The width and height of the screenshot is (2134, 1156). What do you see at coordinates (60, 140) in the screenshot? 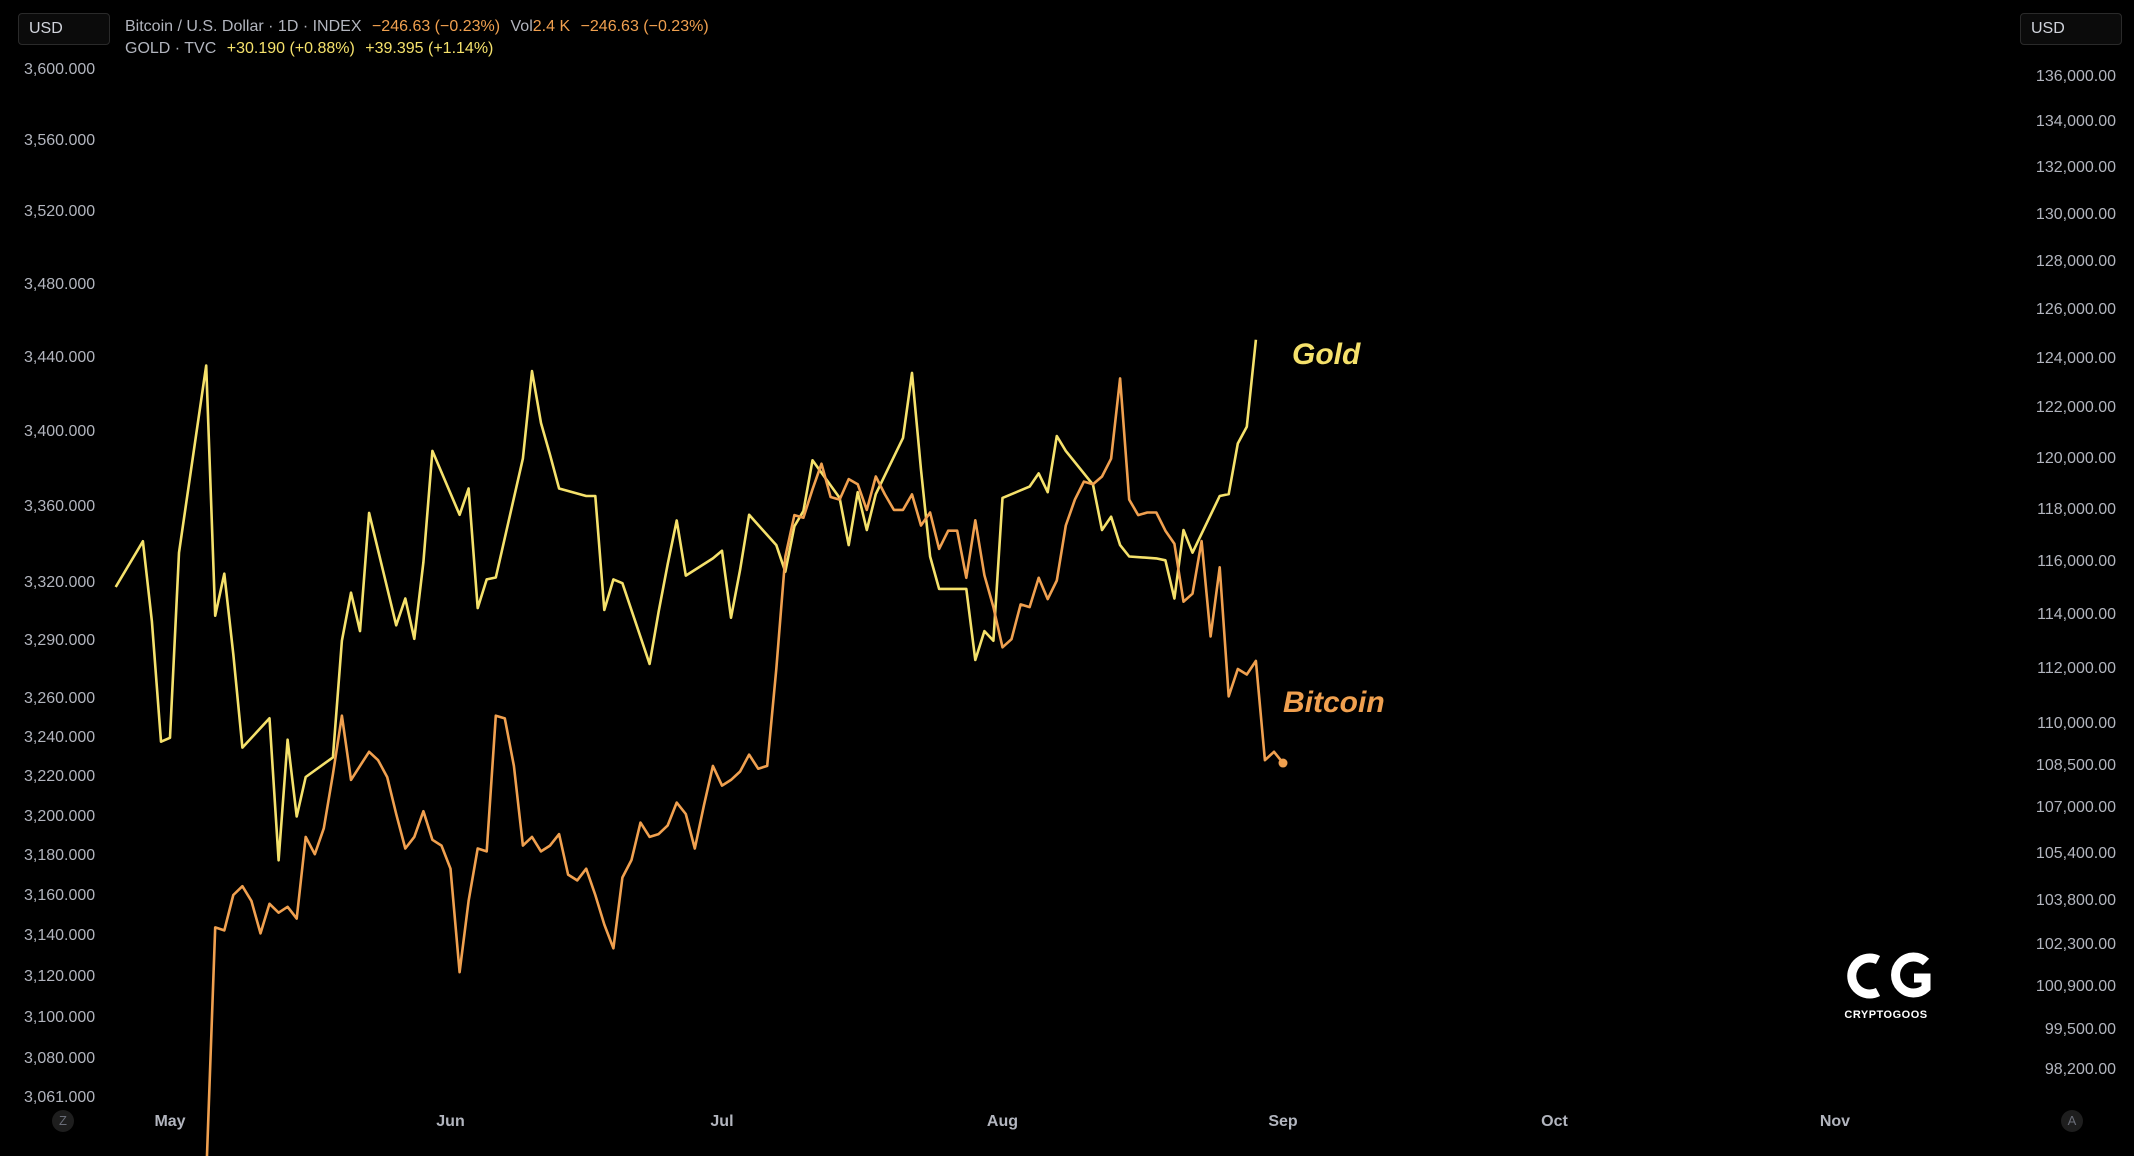
I see `left-axis-tick: 3,560.000` at bounding box center [60, 140].